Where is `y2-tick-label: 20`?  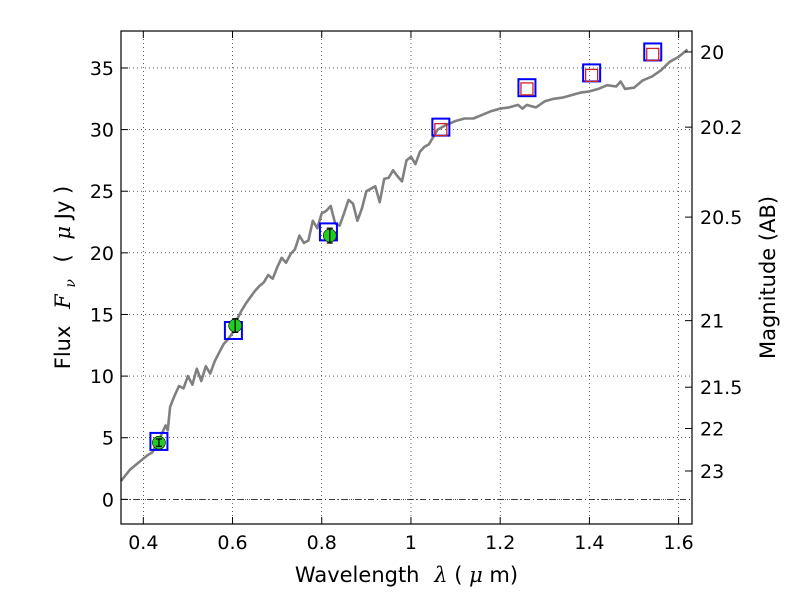
y2-tick-label: 20 is located at coordinates (712, 53).